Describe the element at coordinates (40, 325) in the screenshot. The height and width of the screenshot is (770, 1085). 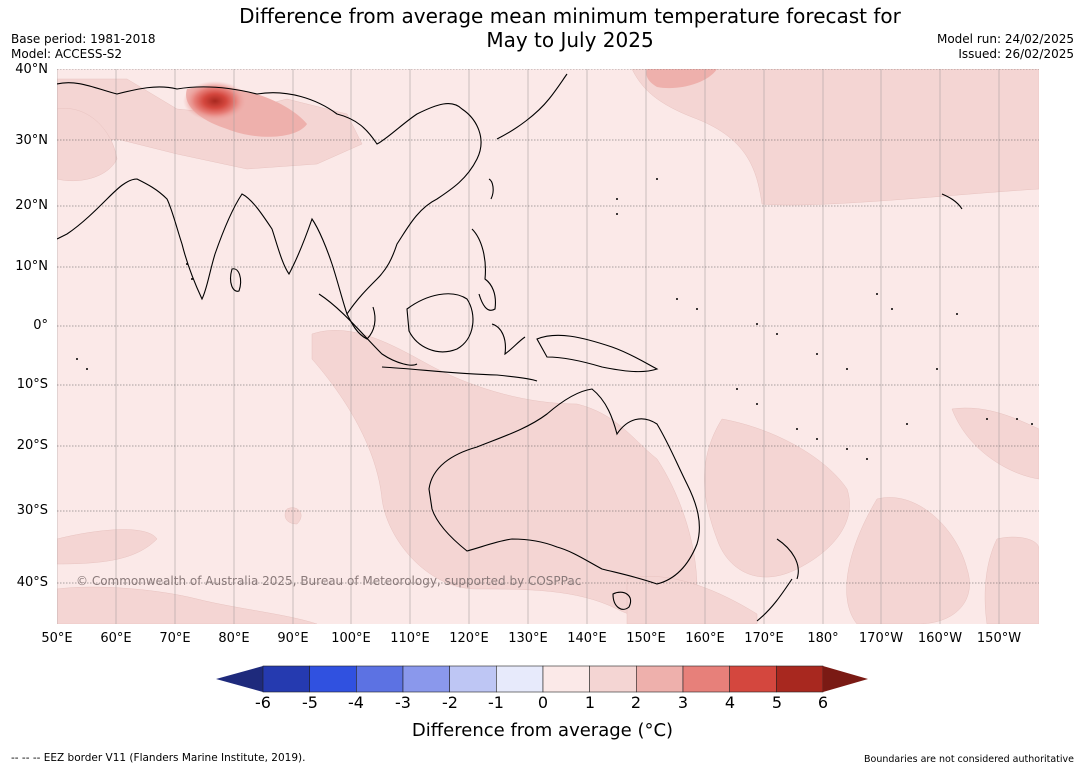
I see `lat-label-0: 0°` at that location.